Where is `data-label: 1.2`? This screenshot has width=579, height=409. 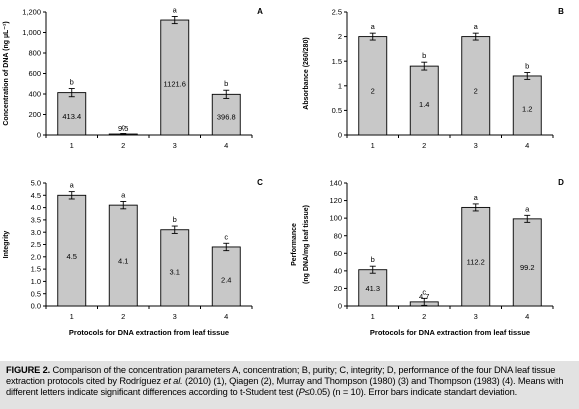
data-label: 1.2 is located at coordinates (527, 108).